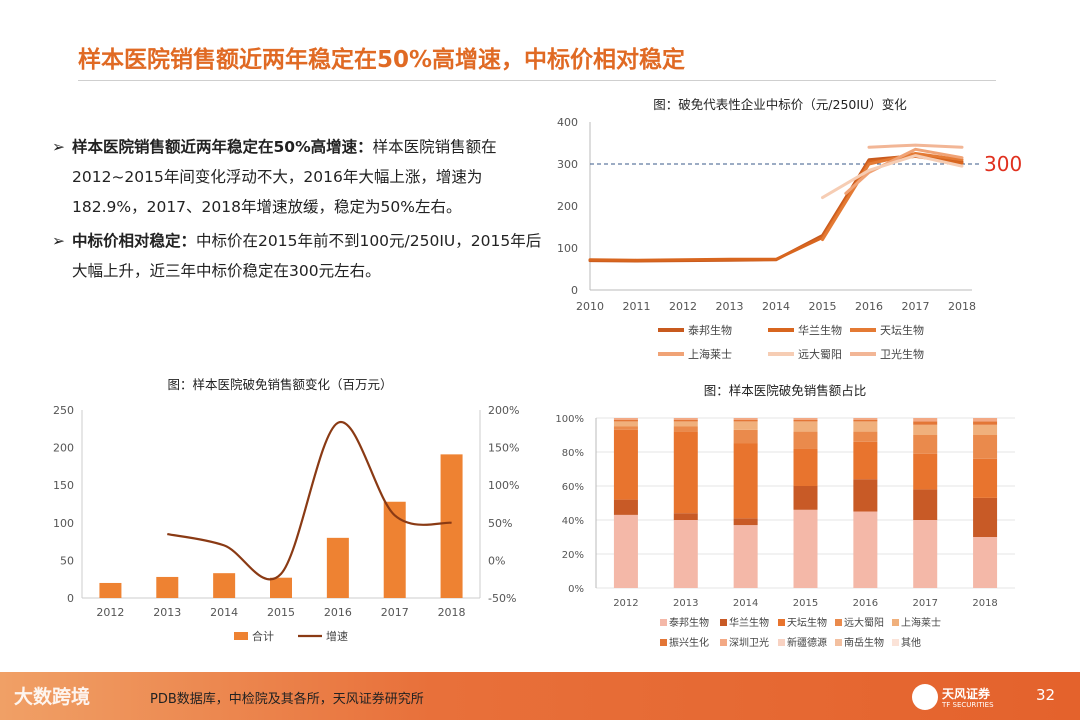 The width and height of the screenshot is (1080, 720). Describe the element at coordinates (222, 147) in the screenshot. I see `bullet-heading: 样本医院销售额近两年稳定在50%高增速：` at that location.